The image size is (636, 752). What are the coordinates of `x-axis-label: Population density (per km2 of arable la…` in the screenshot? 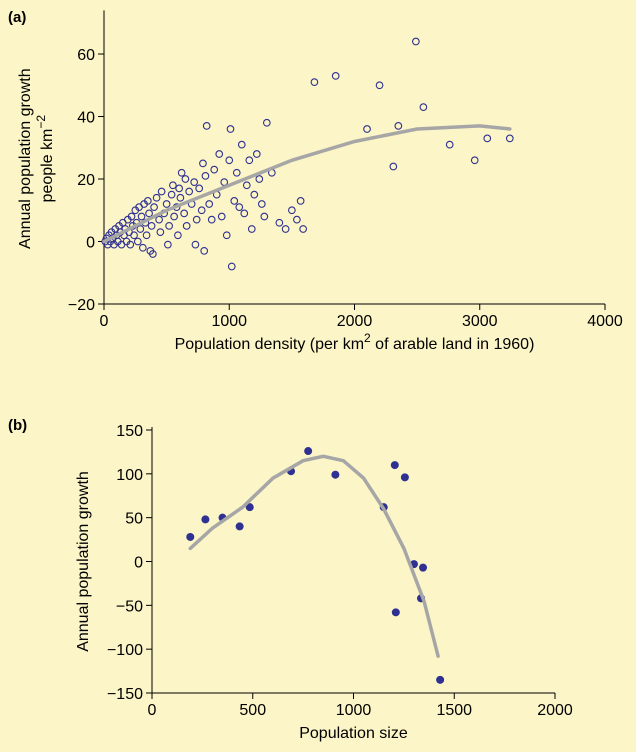 It's located at (355, 342).